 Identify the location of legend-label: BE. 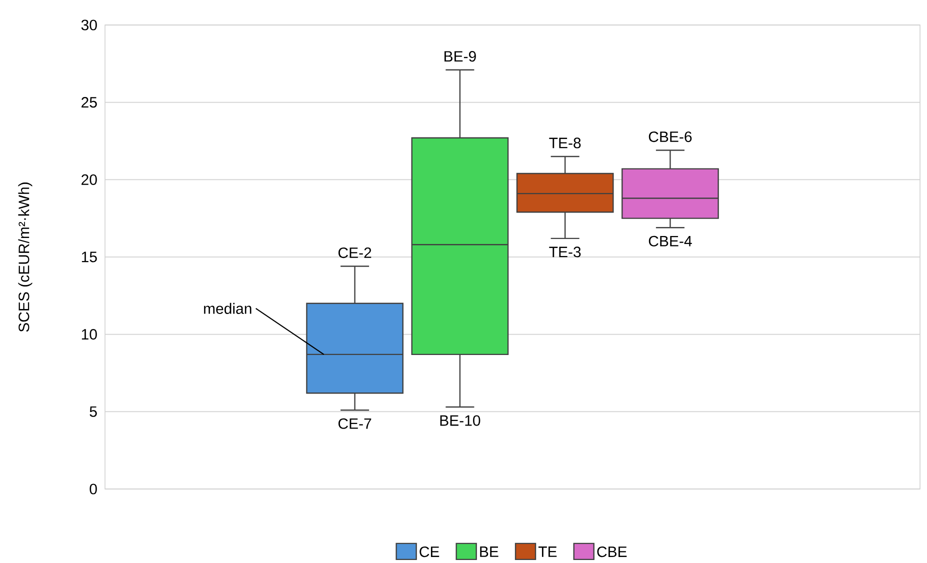
(489, 551).